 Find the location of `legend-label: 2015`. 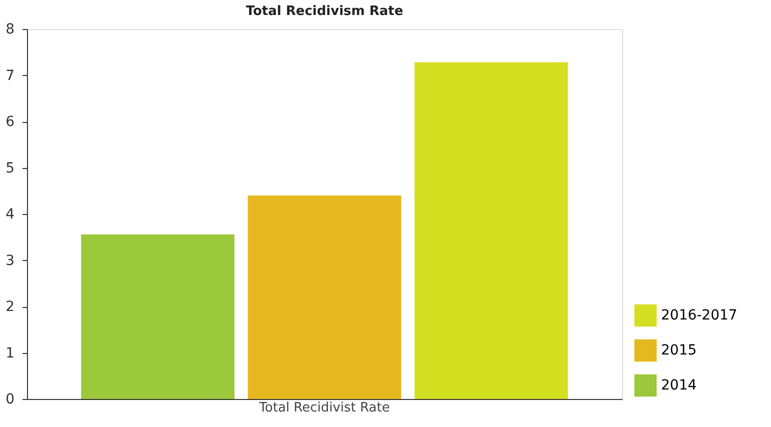

legend-label: 2015 is located at coordinates (679, 350).